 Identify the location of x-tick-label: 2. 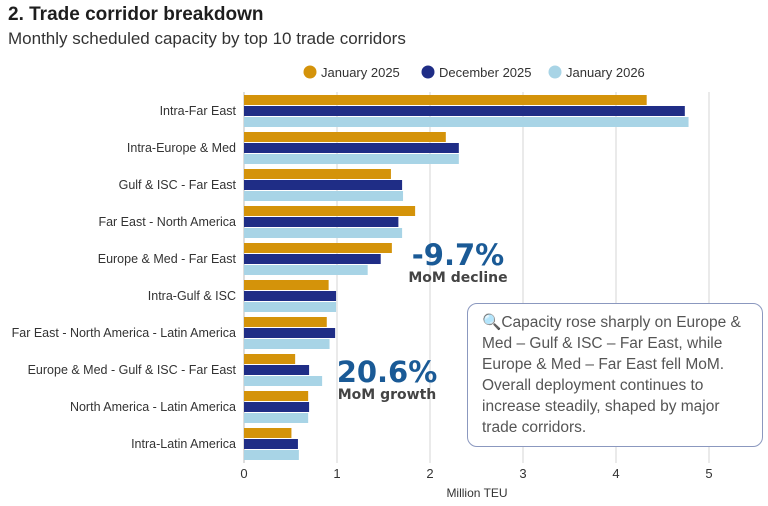
(429, 473).